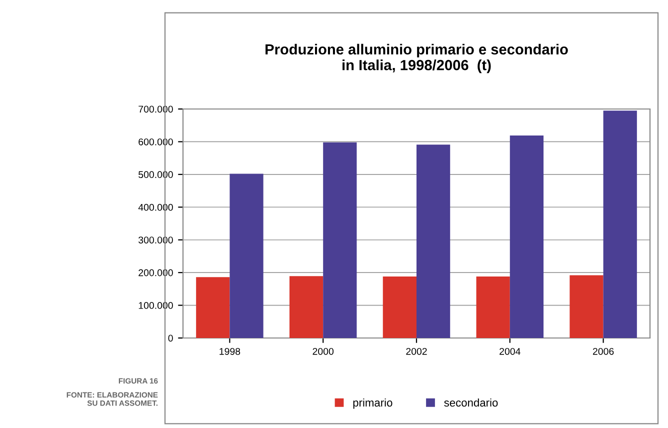  I want to click on x-tick-label: 2002, so click(416, 351).